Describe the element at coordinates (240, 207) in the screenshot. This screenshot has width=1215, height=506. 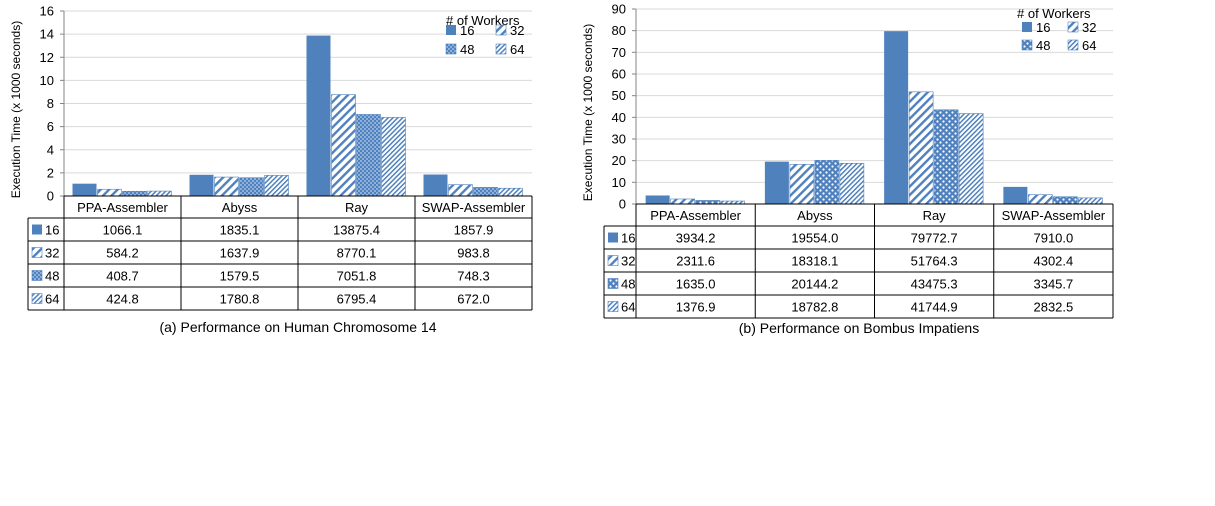
I see `x-category-label: Abyss` at that location.